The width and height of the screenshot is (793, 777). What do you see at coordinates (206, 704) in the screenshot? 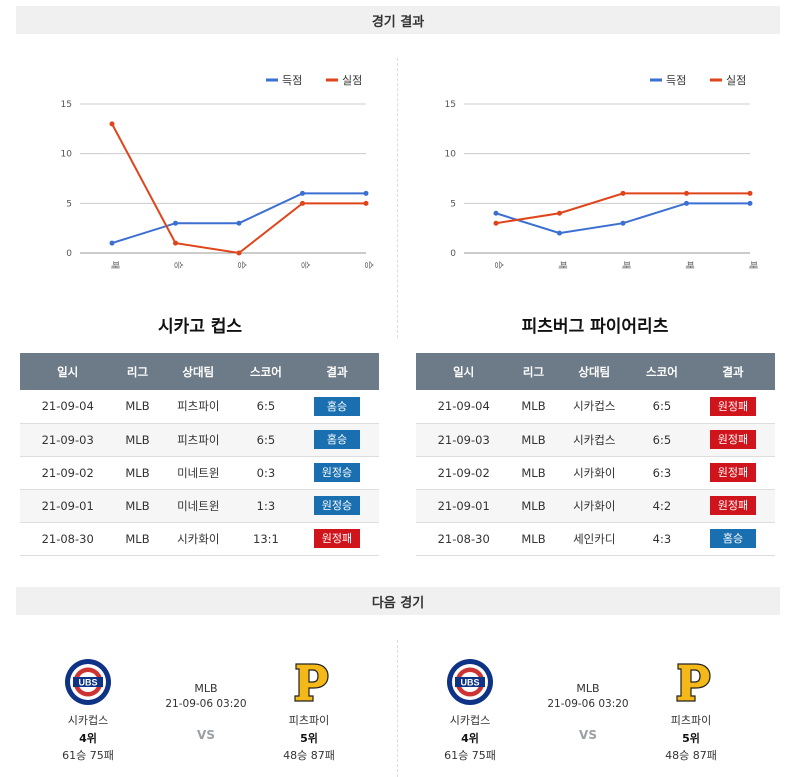
I see `match-datetime: 21-09-06 03:20` at bounding box center [206, 704].